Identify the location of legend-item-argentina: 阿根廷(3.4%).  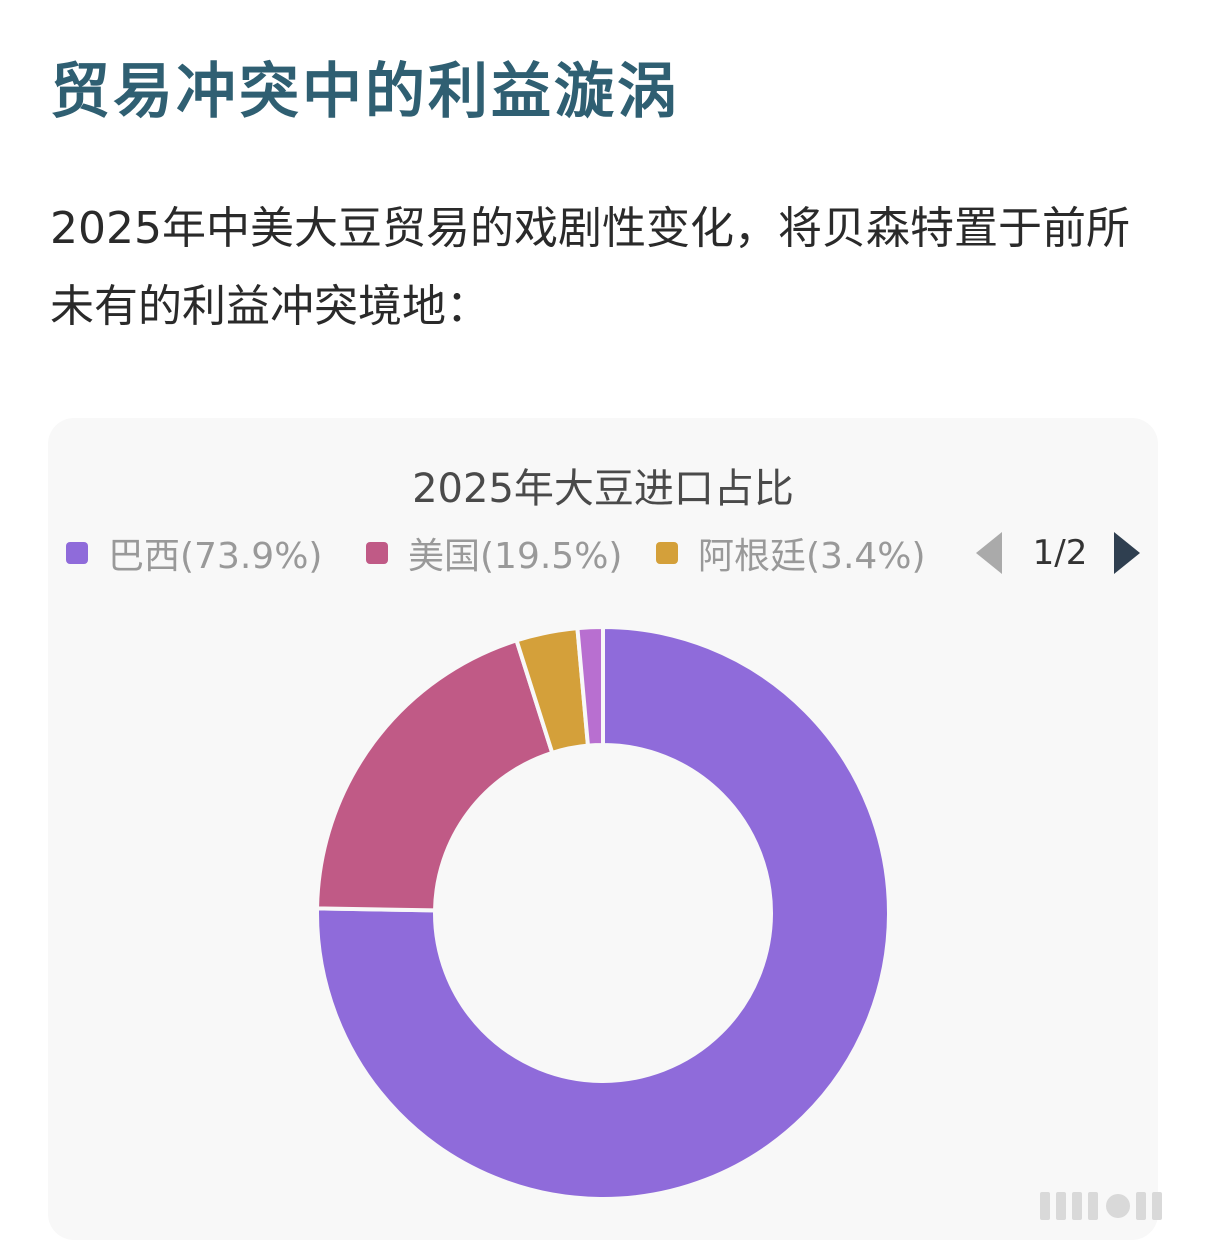
(791, 553).